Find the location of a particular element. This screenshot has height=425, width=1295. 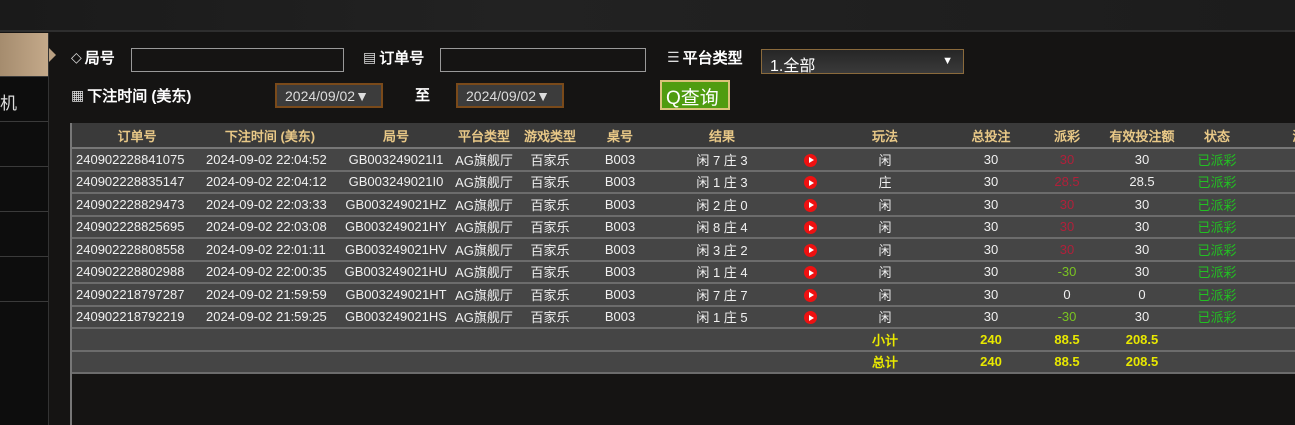

order-label-text: 订单号 is located at coordinates (402, 58).